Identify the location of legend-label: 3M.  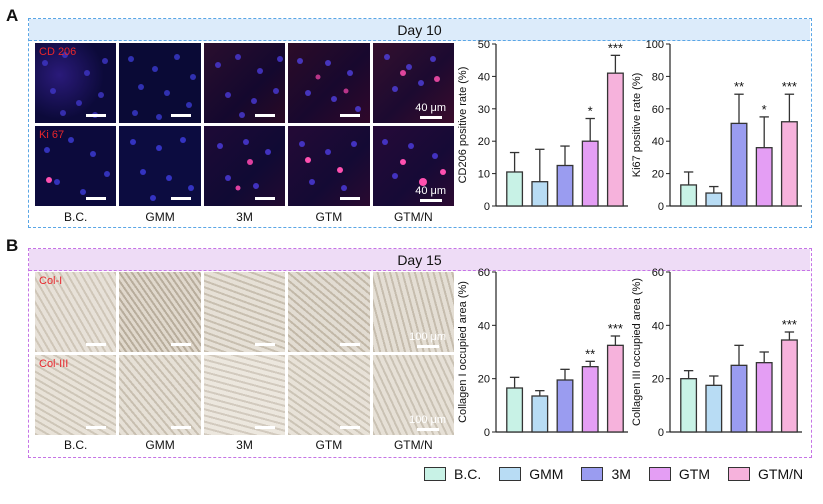
(621, 474).